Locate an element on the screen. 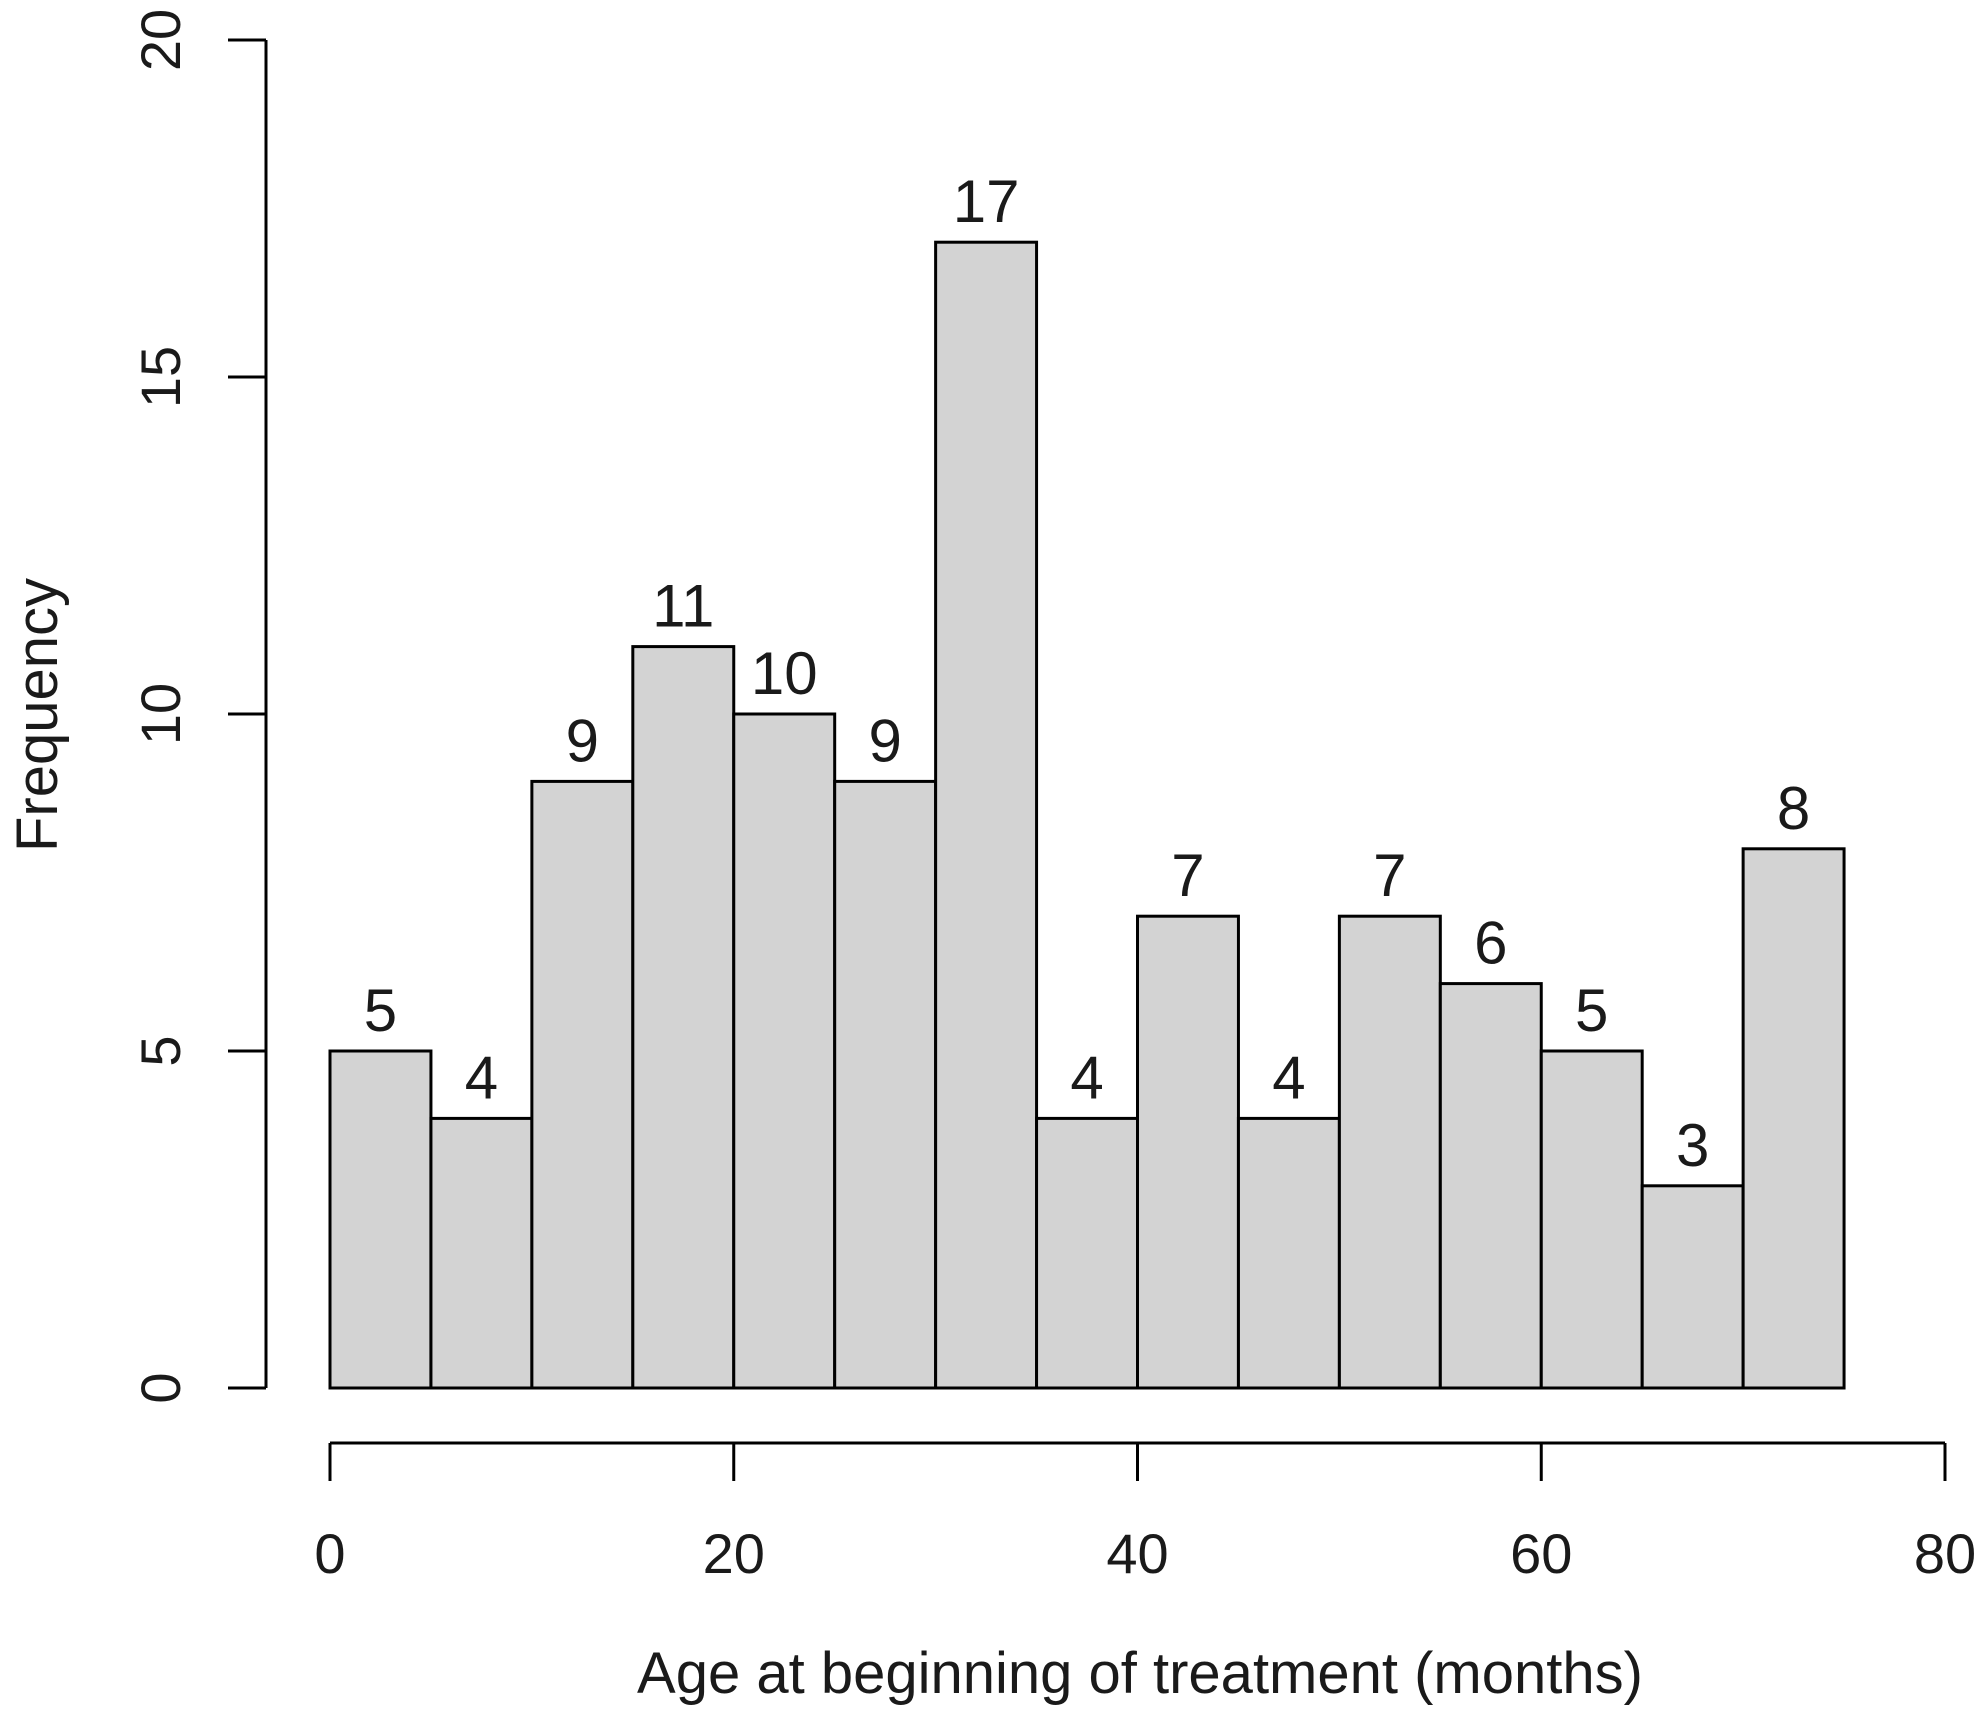 The width and height of the screenshot is (1985, 1712). x-axis: 0 20 40 60 80 is located at coordinates (1145, 1513).